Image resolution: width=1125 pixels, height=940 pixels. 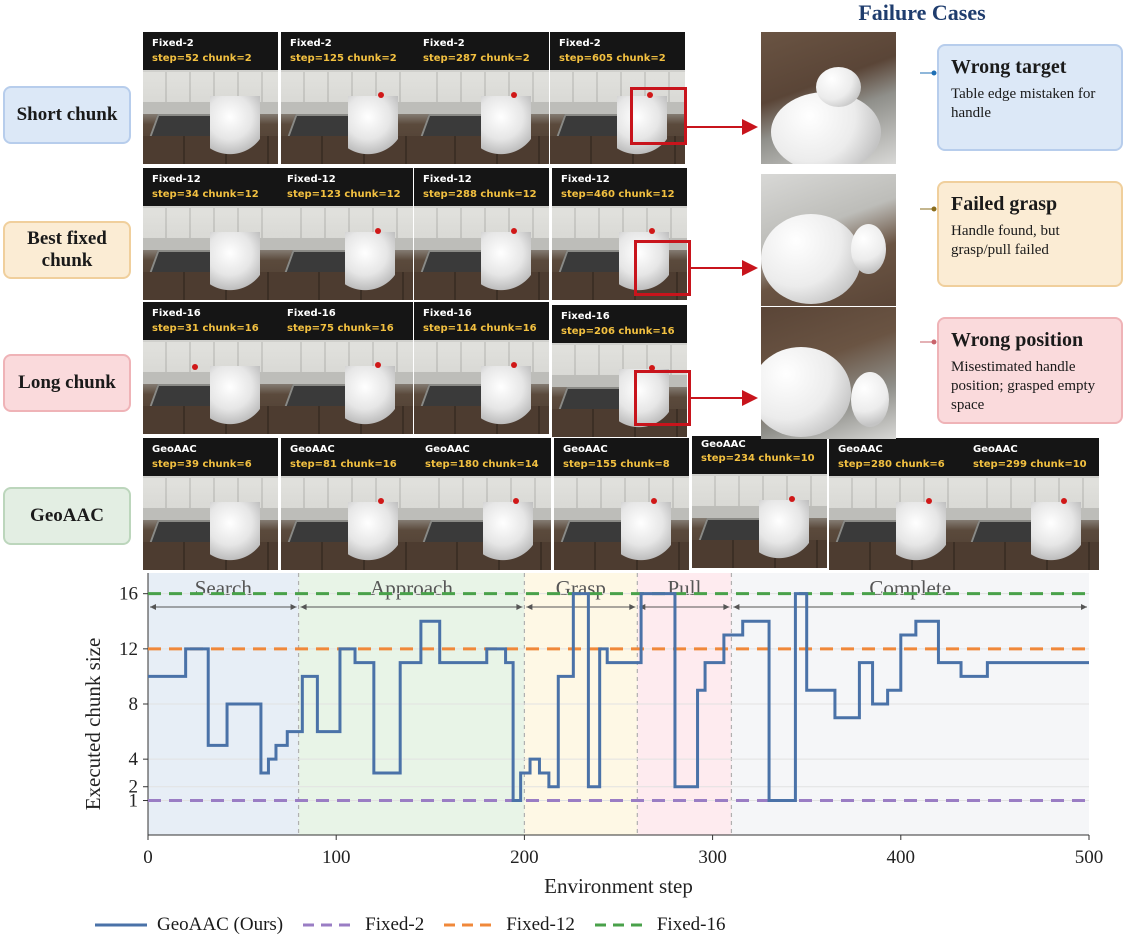 I want to click on sim-frame: GeoAAC step=155 chunk=8, so click(x=621, y=504).